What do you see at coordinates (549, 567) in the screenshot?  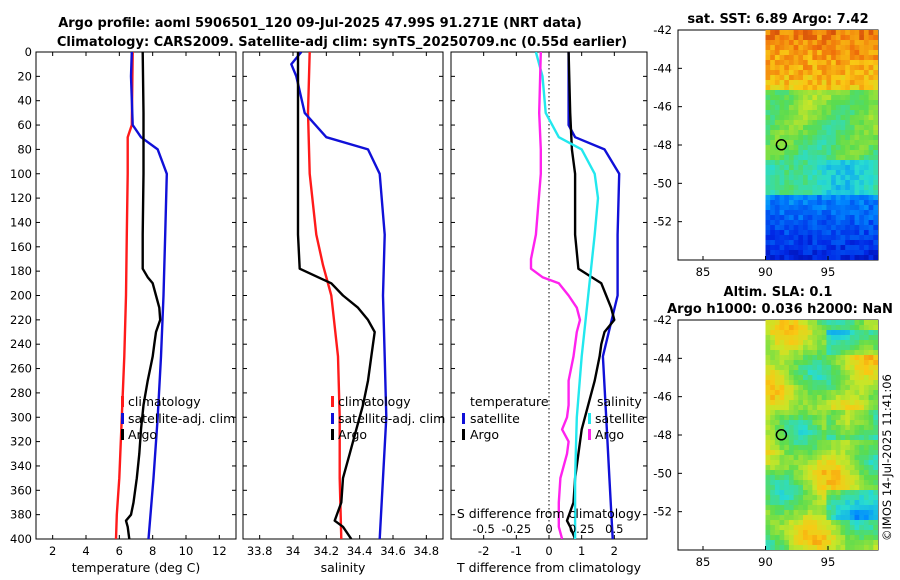 I see `x-axis-label: T difference from climatology` at bounding box center [549, 567].